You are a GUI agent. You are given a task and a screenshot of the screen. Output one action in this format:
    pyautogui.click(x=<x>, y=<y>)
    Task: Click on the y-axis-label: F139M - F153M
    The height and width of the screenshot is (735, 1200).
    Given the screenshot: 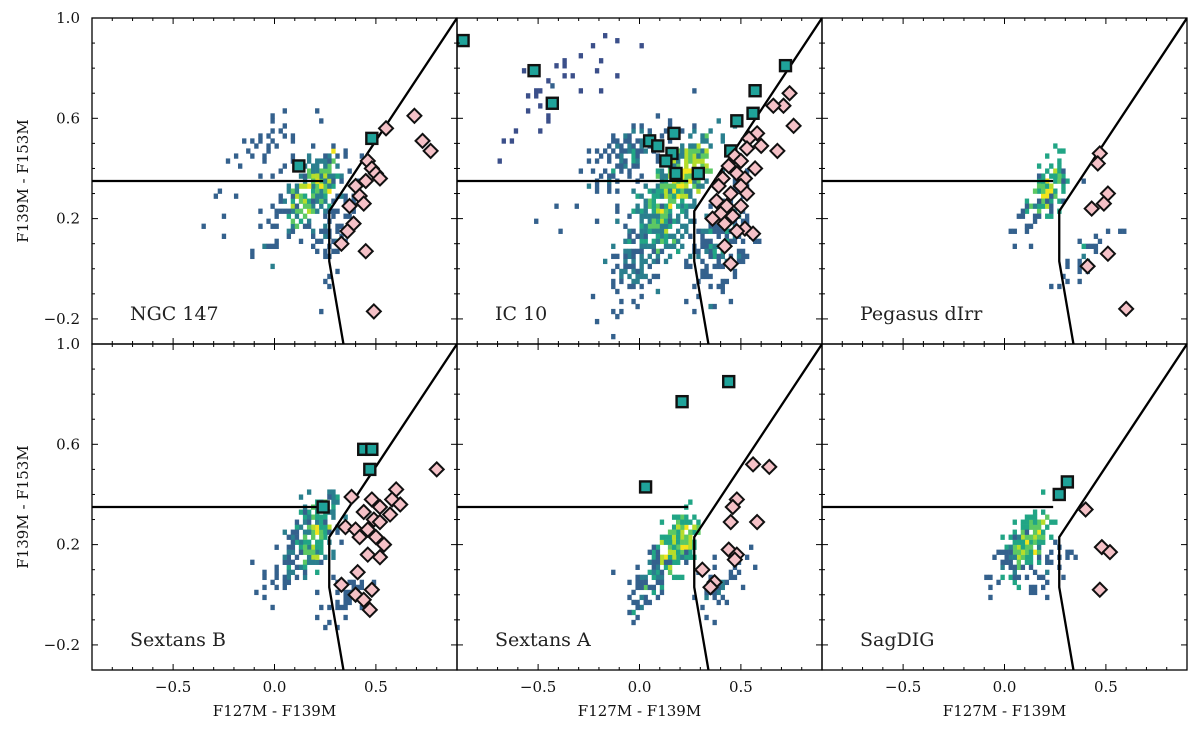 What is the action you would take?
    pyautogui.click(x=23, y=180)
    